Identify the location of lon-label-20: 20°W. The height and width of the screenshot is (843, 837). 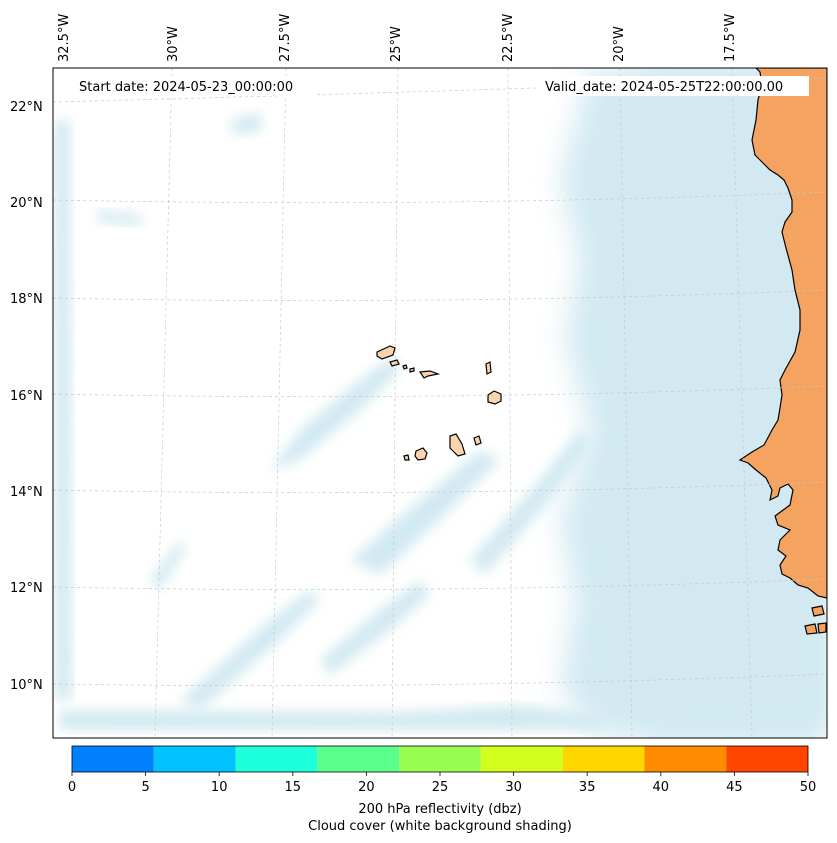
(619, 44).